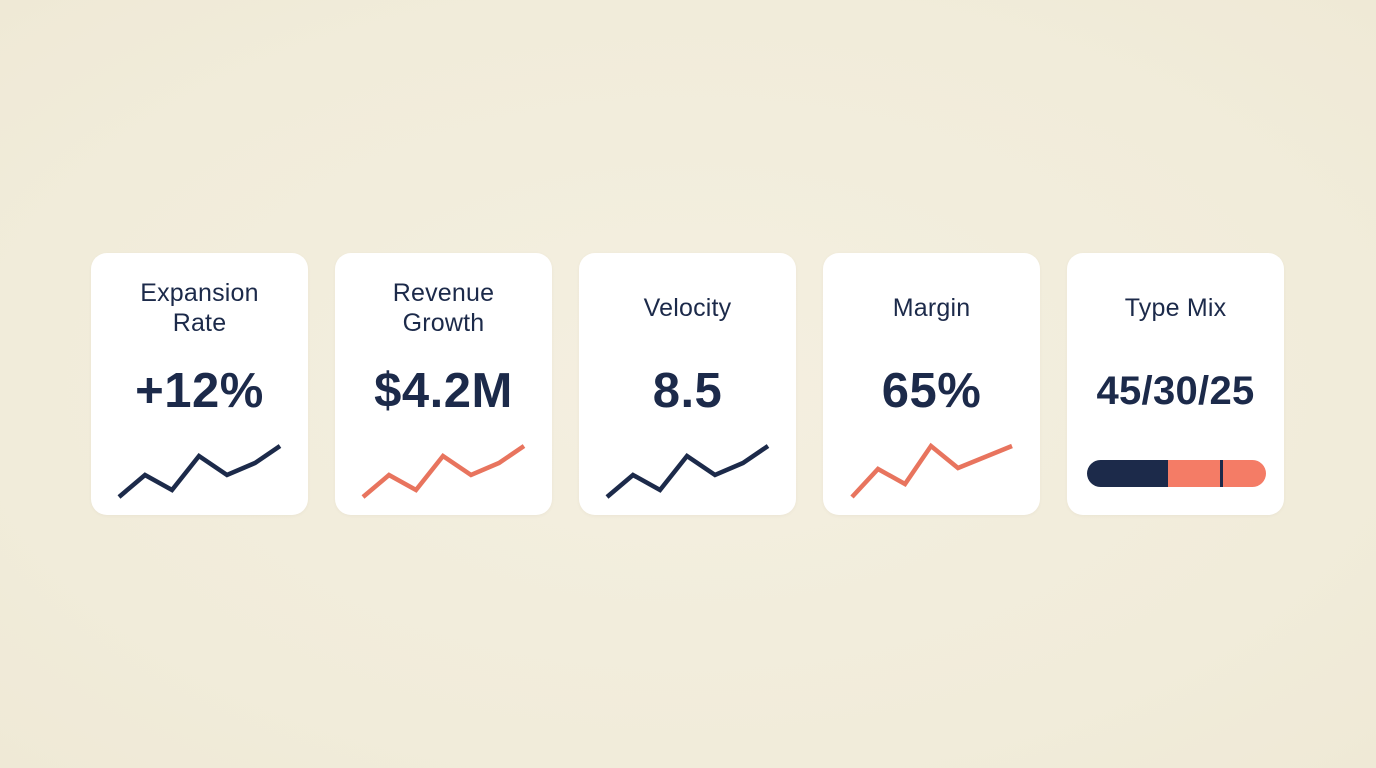 The height and width of the screenshot is (768, 1376). Describe the element at coordinates (199, 391) in the screenshot. I see `card-value: +12%` at that location.